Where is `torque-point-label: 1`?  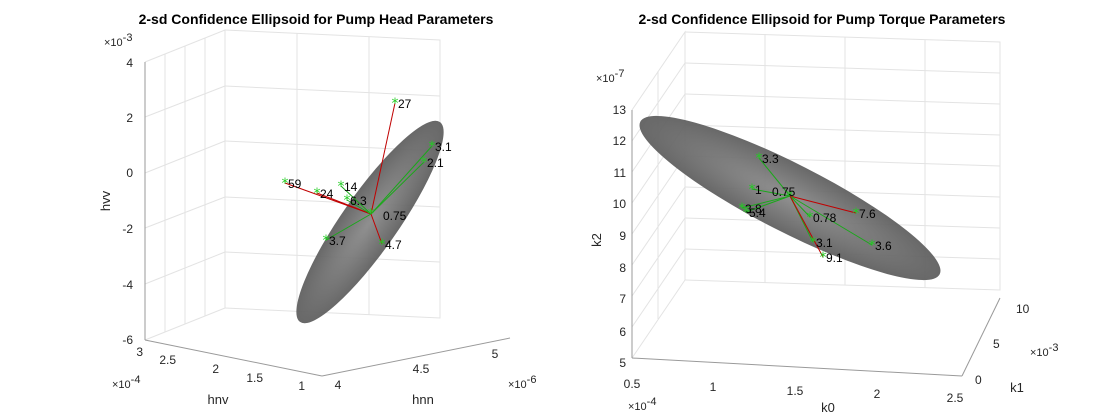
torque-point-label: 1 is located at coordinates (758, 190).